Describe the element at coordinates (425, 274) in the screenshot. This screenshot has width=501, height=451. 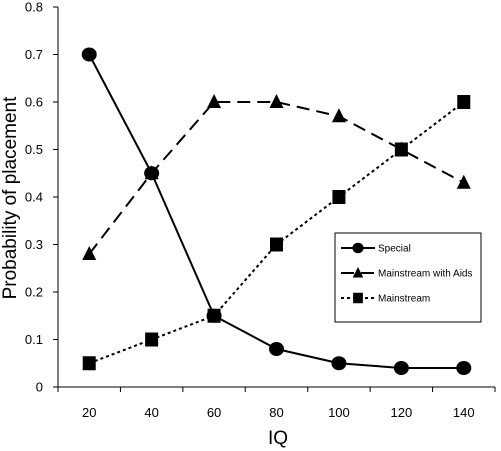
I see `legend-label: Mainstream with Aids` at that location.